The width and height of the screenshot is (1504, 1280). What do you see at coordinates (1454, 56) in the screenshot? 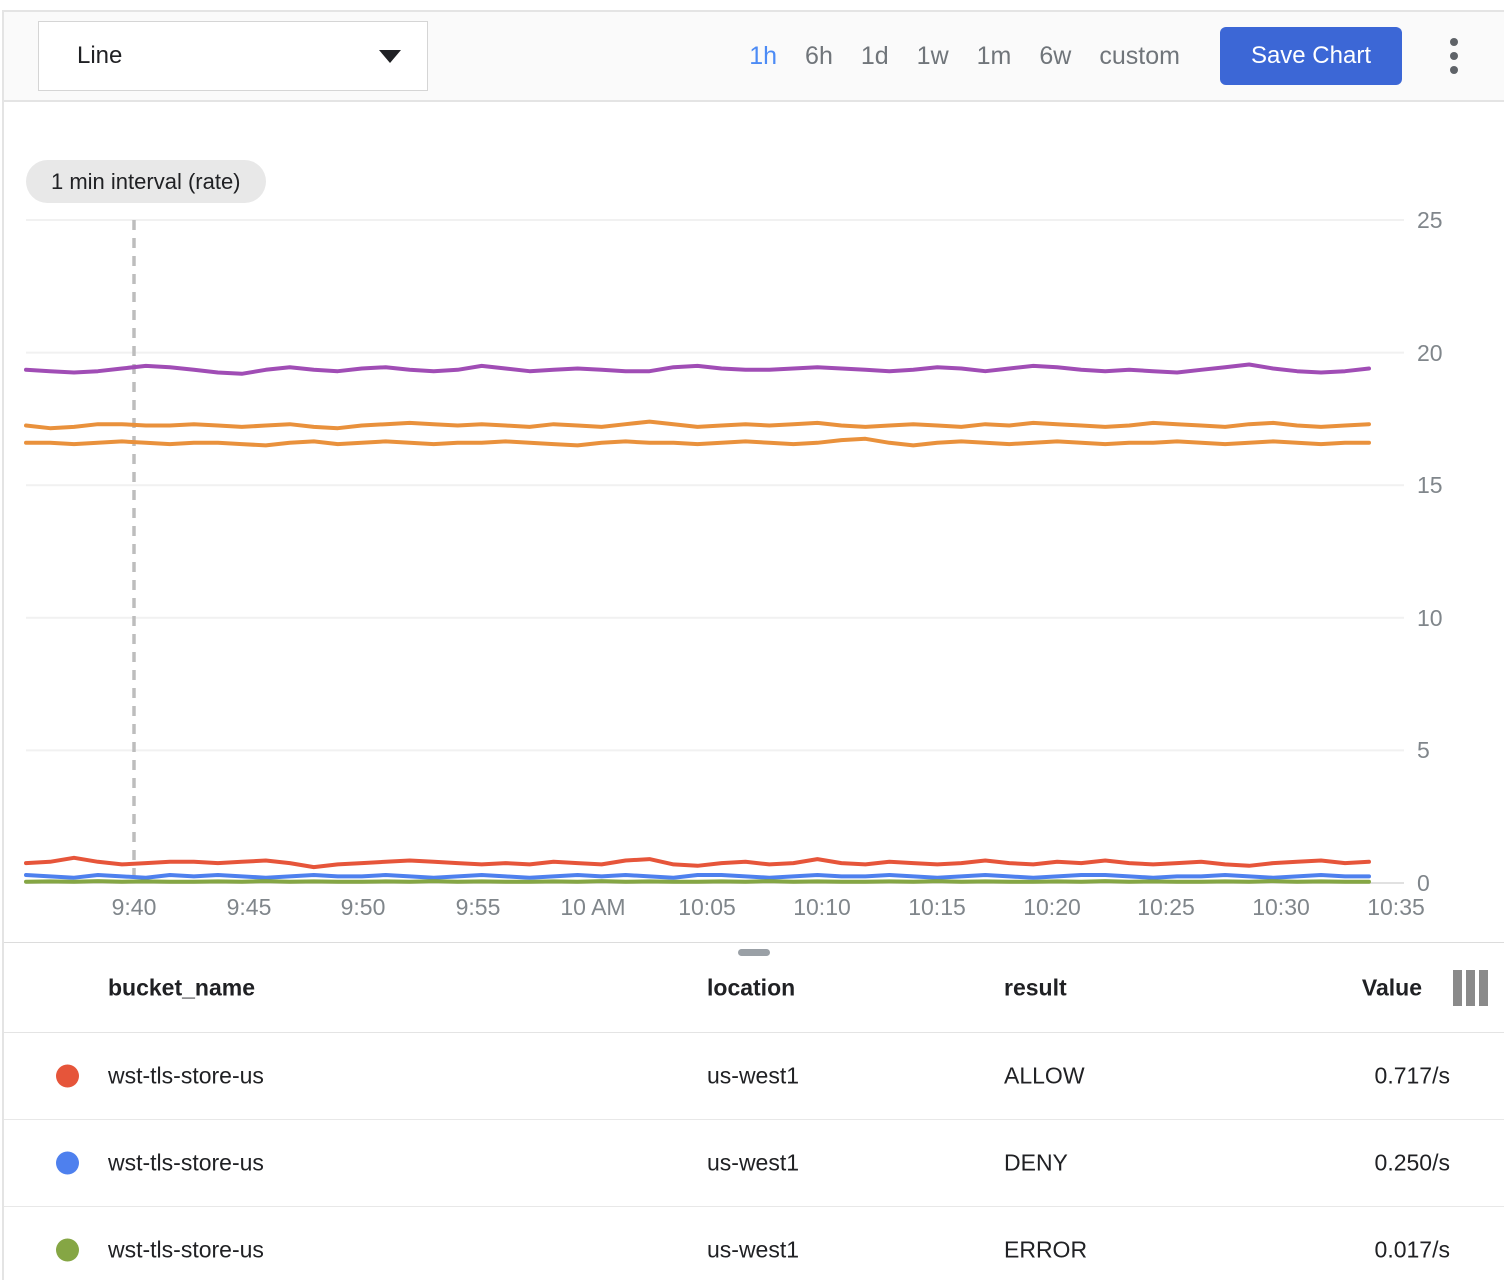
I see `more-options-icon` at bounding box center [1454, 56].